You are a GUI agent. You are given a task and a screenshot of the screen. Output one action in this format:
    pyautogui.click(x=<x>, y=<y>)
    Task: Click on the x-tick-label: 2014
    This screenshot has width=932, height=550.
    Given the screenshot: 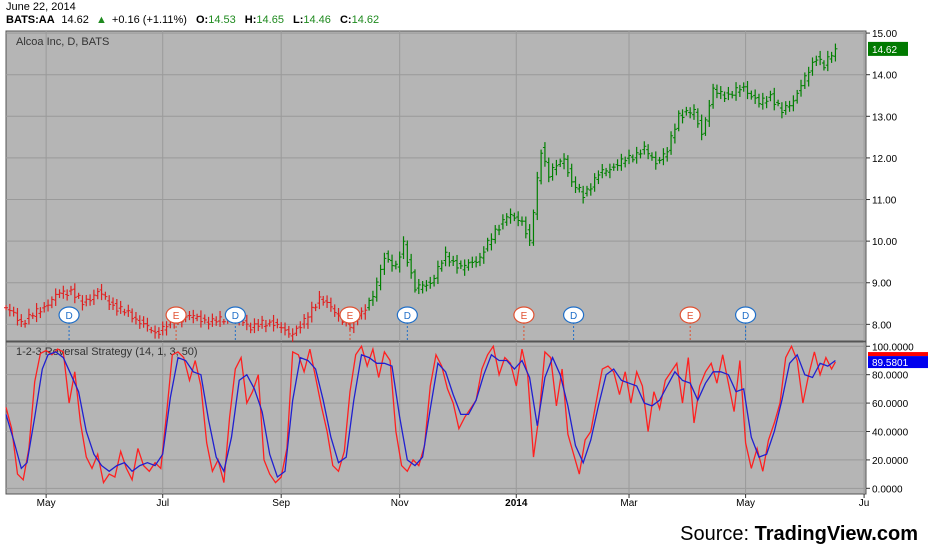 What is the action you would take?
    pyautogui.click(x=516, y=503)
    